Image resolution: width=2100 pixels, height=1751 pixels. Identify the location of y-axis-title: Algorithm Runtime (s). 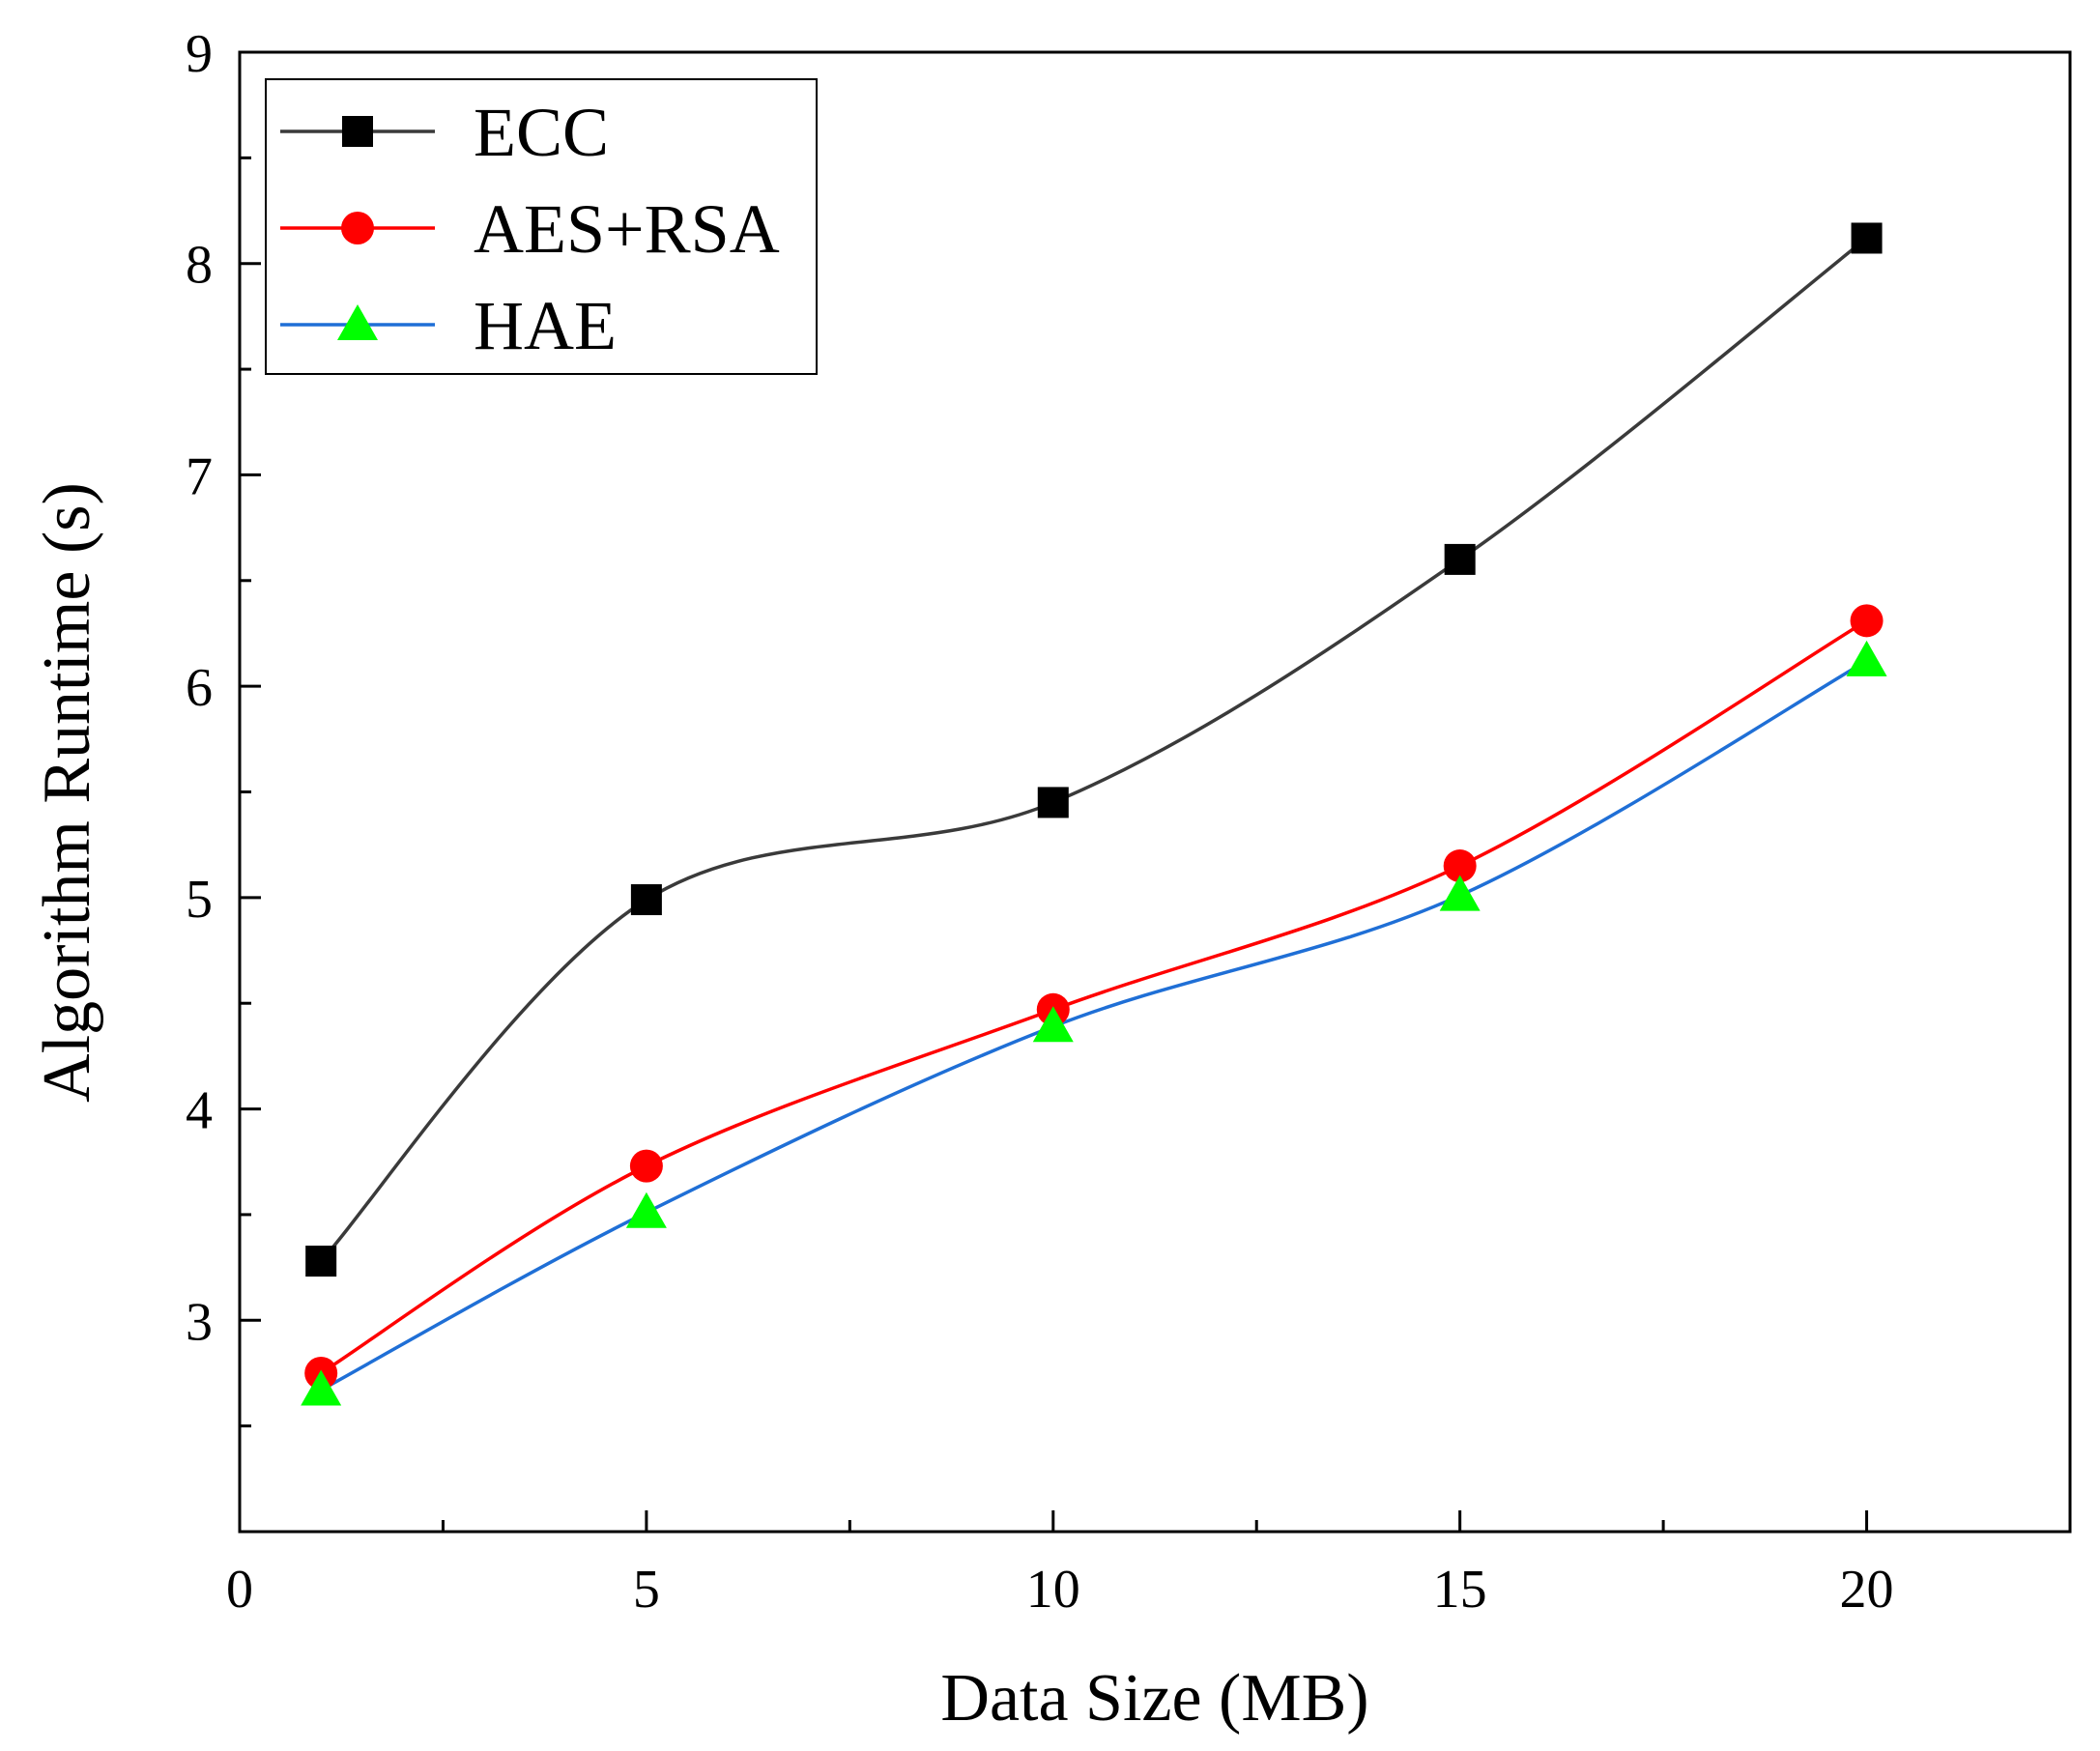
(67, 792).